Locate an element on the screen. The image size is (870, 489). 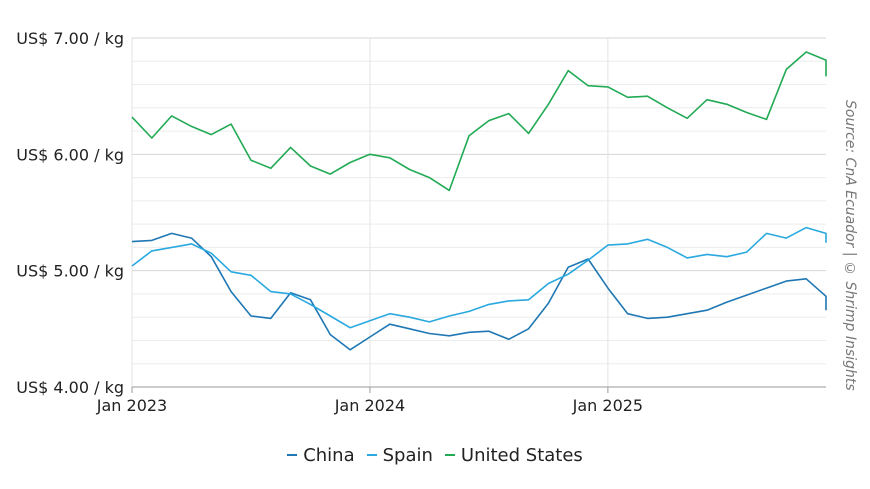
legend-item-united-states: United States is located at coordinates (513, 455).